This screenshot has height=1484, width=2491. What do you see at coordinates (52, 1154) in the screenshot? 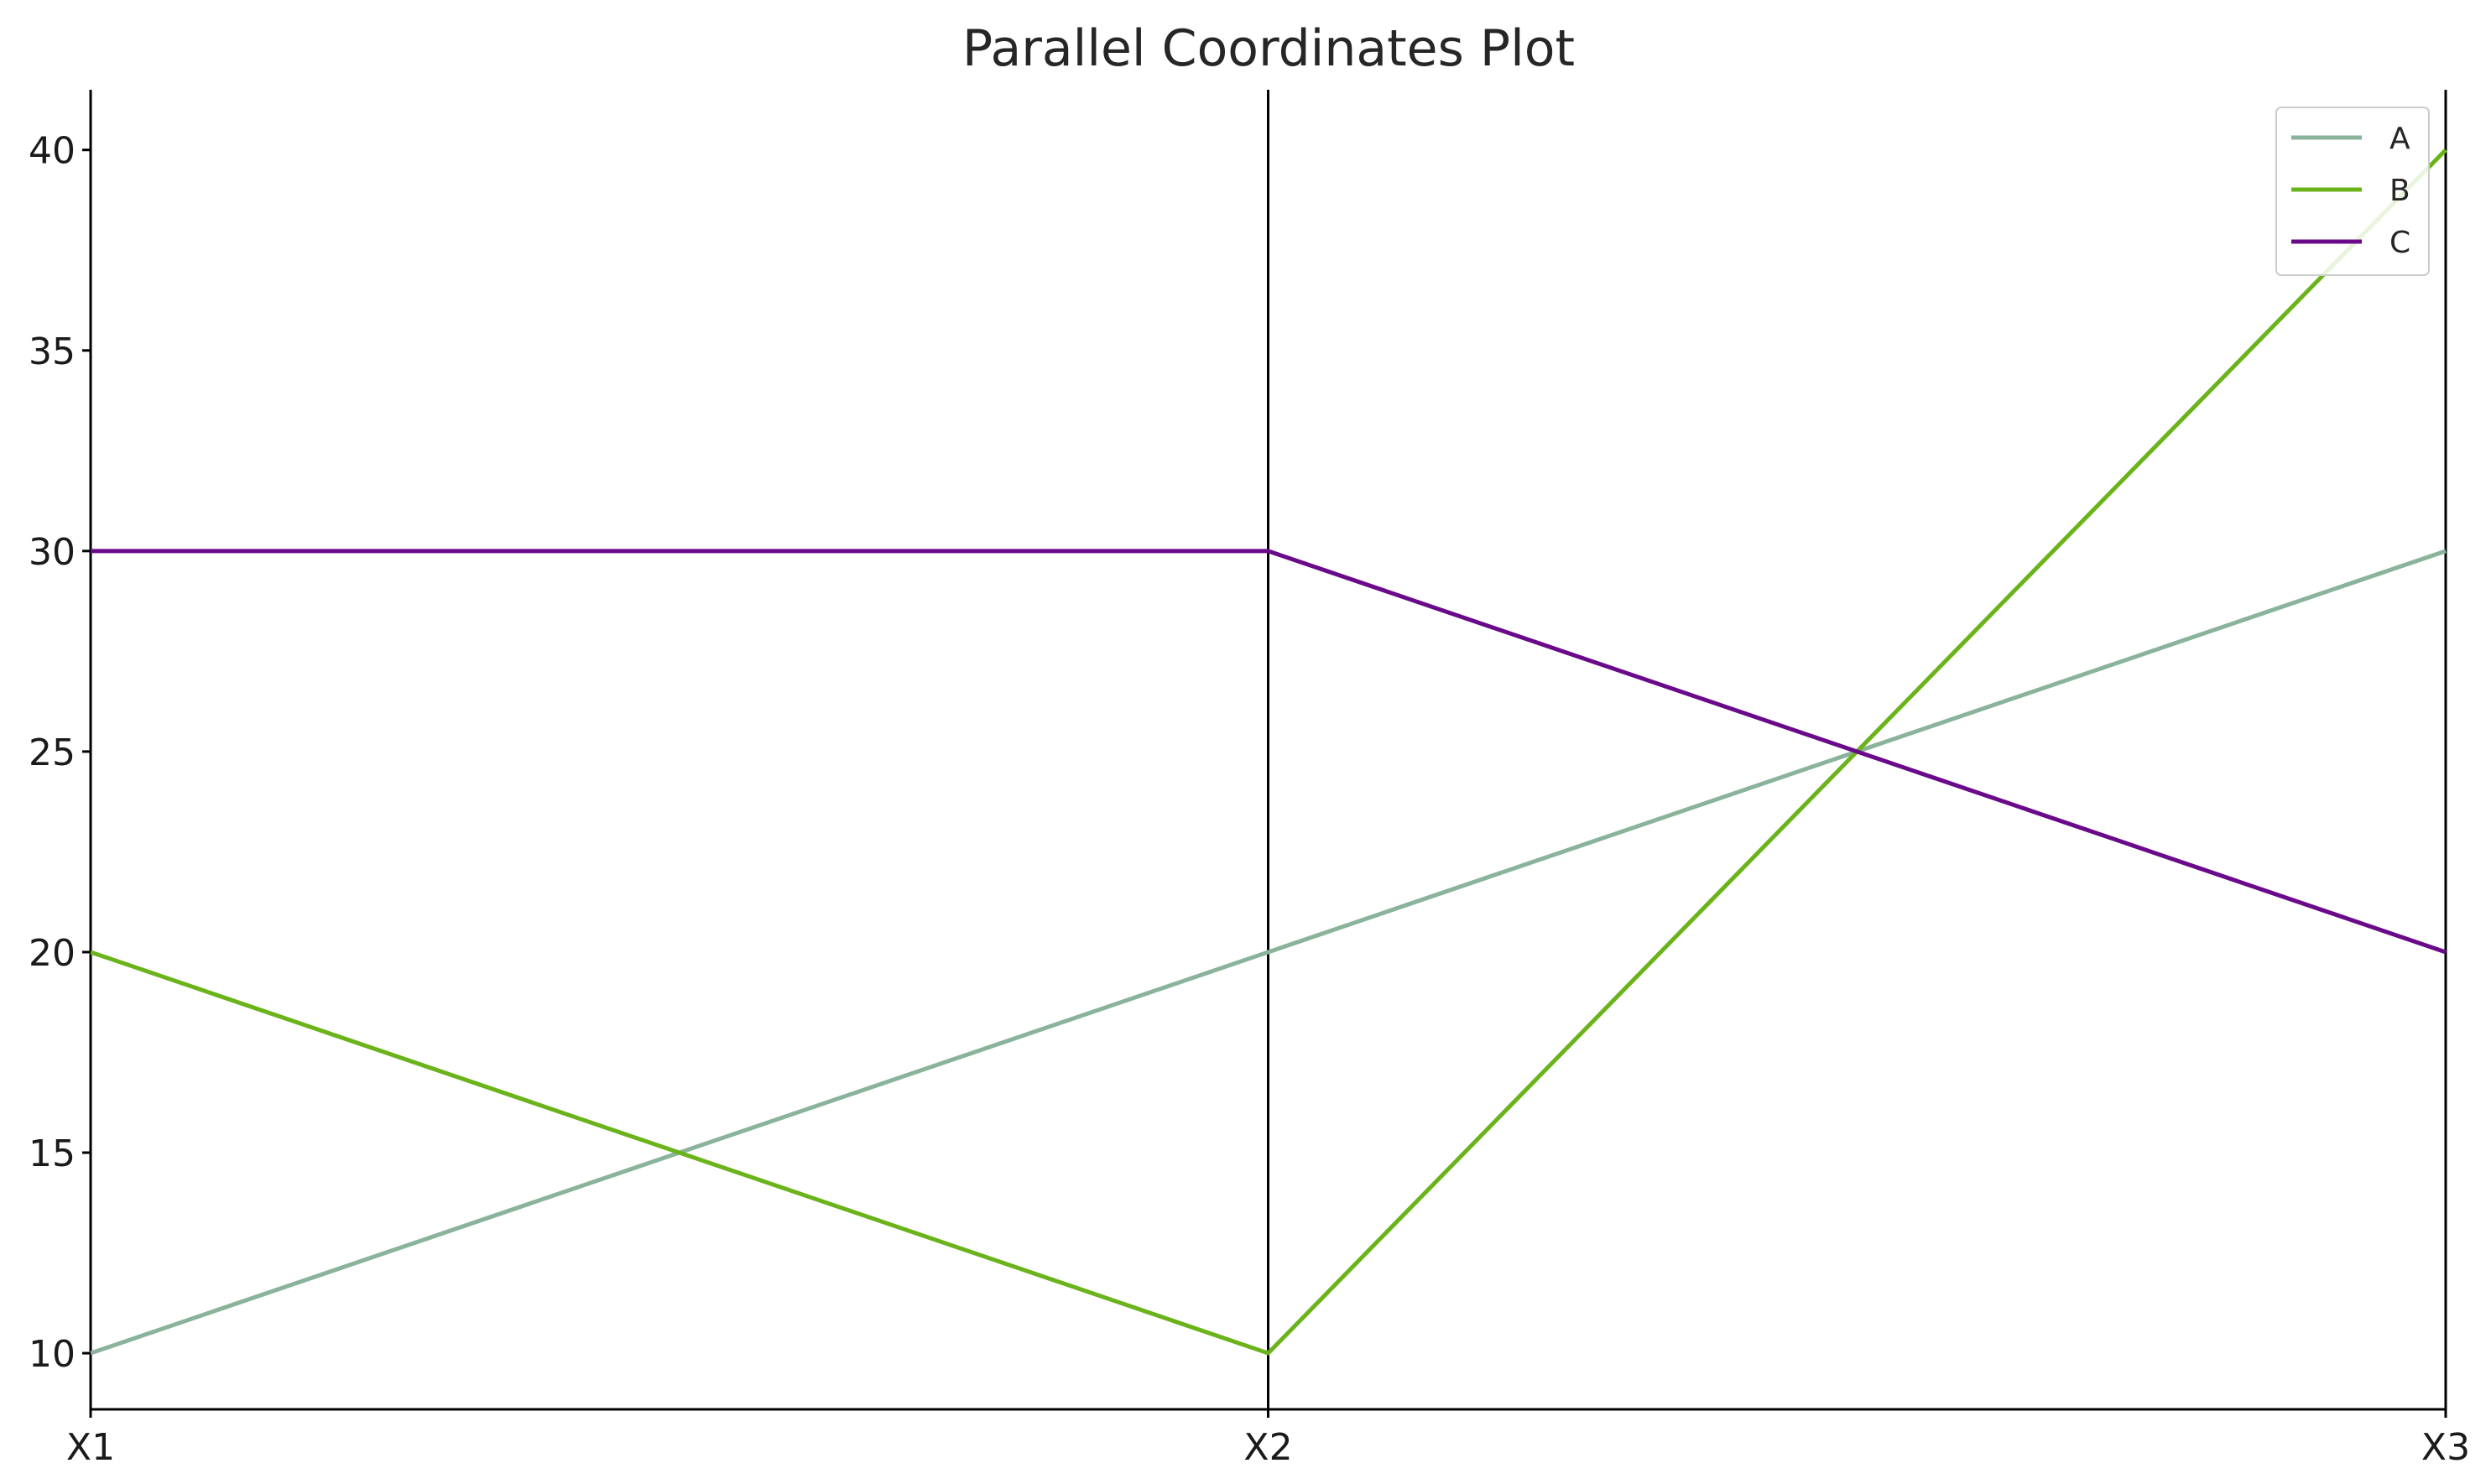
I see `y-tick-label: 15` at bounding box center [52, 1154].